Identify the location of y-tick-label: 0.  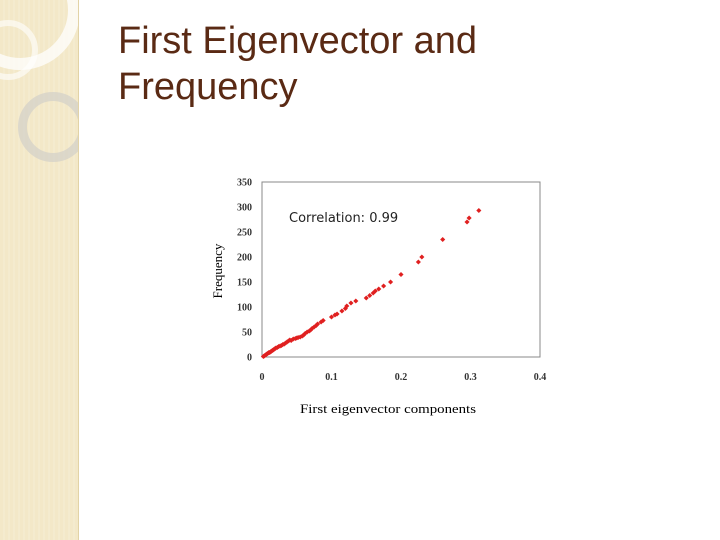
(249, 358).